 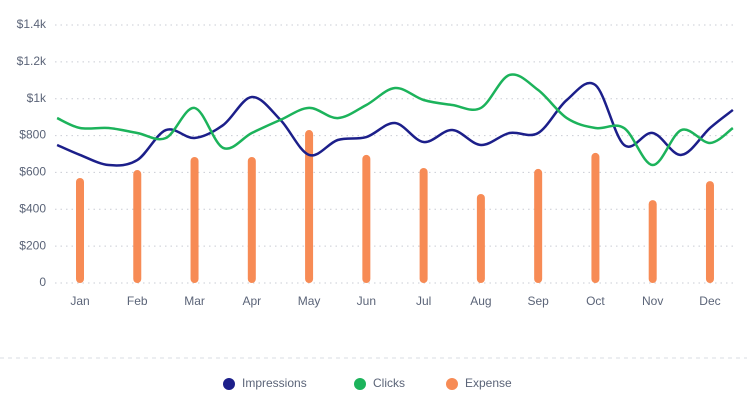 I want to click on y-tick-label: $200, so click(x=32, y=245).